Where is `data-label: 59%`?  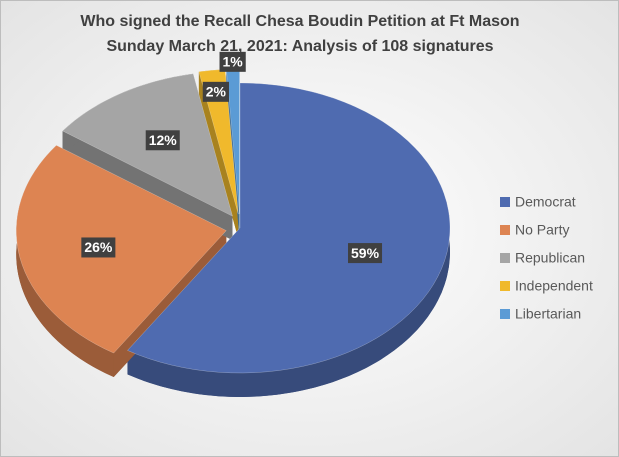
data-label: 59% is located at coordinates (365, 253).